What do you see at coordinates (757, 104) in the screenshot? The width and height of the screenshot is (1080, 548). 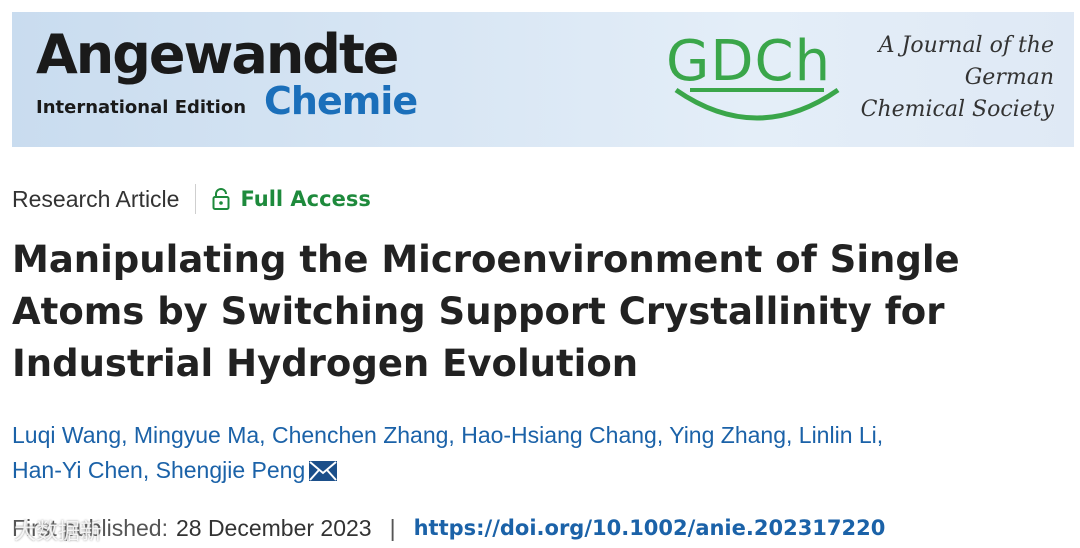 I see `gdch-arc-icon` at bounding box center [757, 104].